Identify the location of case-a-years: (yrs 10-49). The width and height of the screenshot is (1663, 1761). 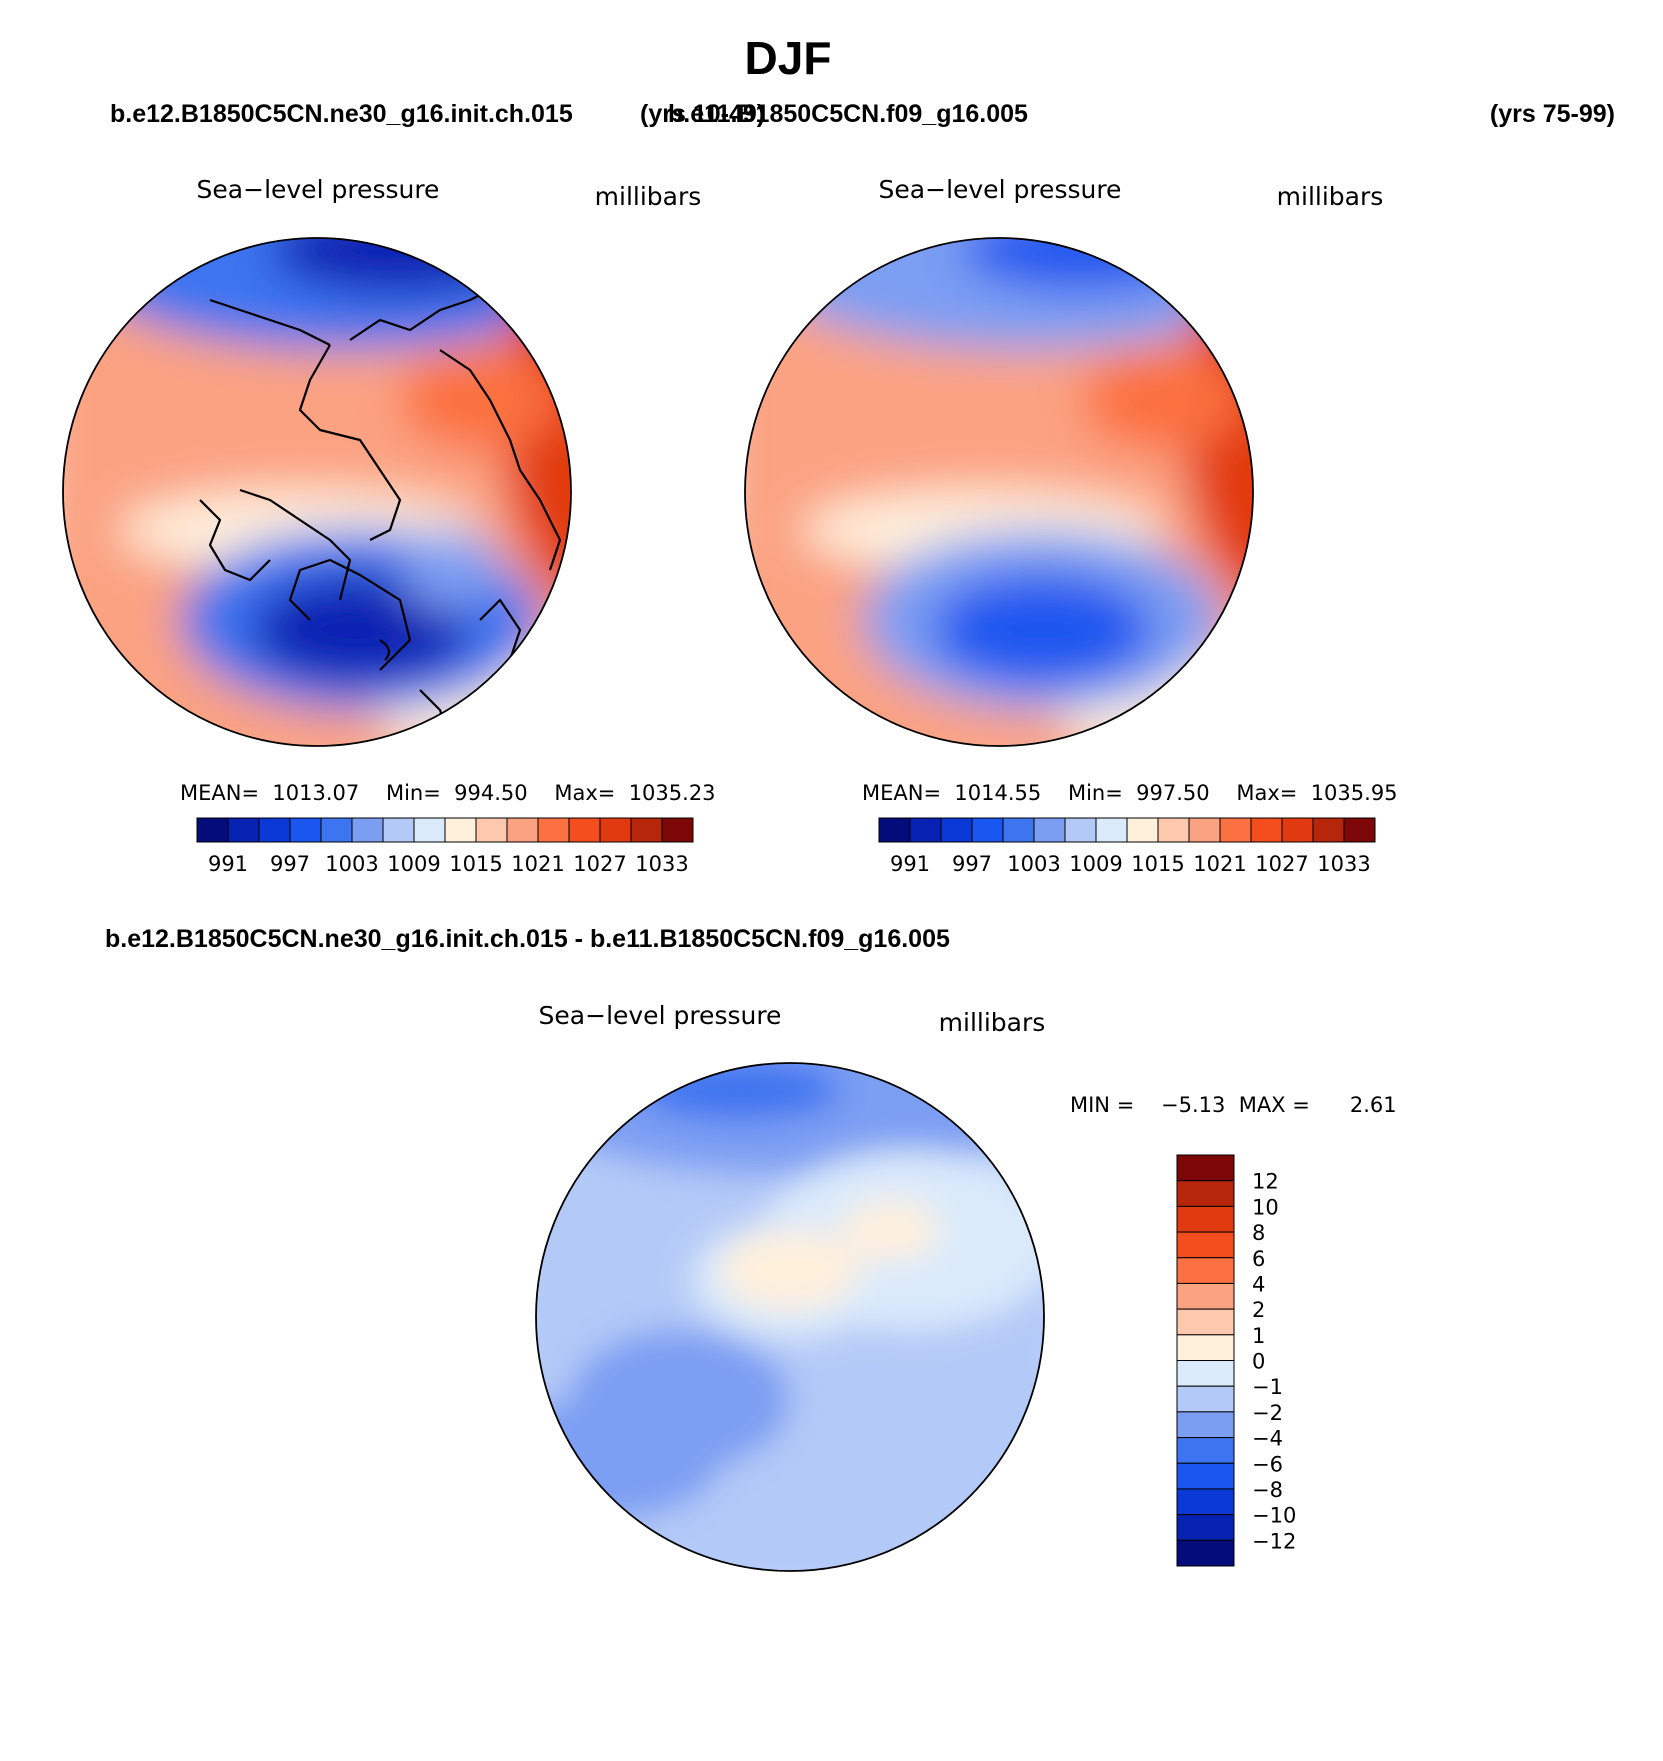
(702, 114).